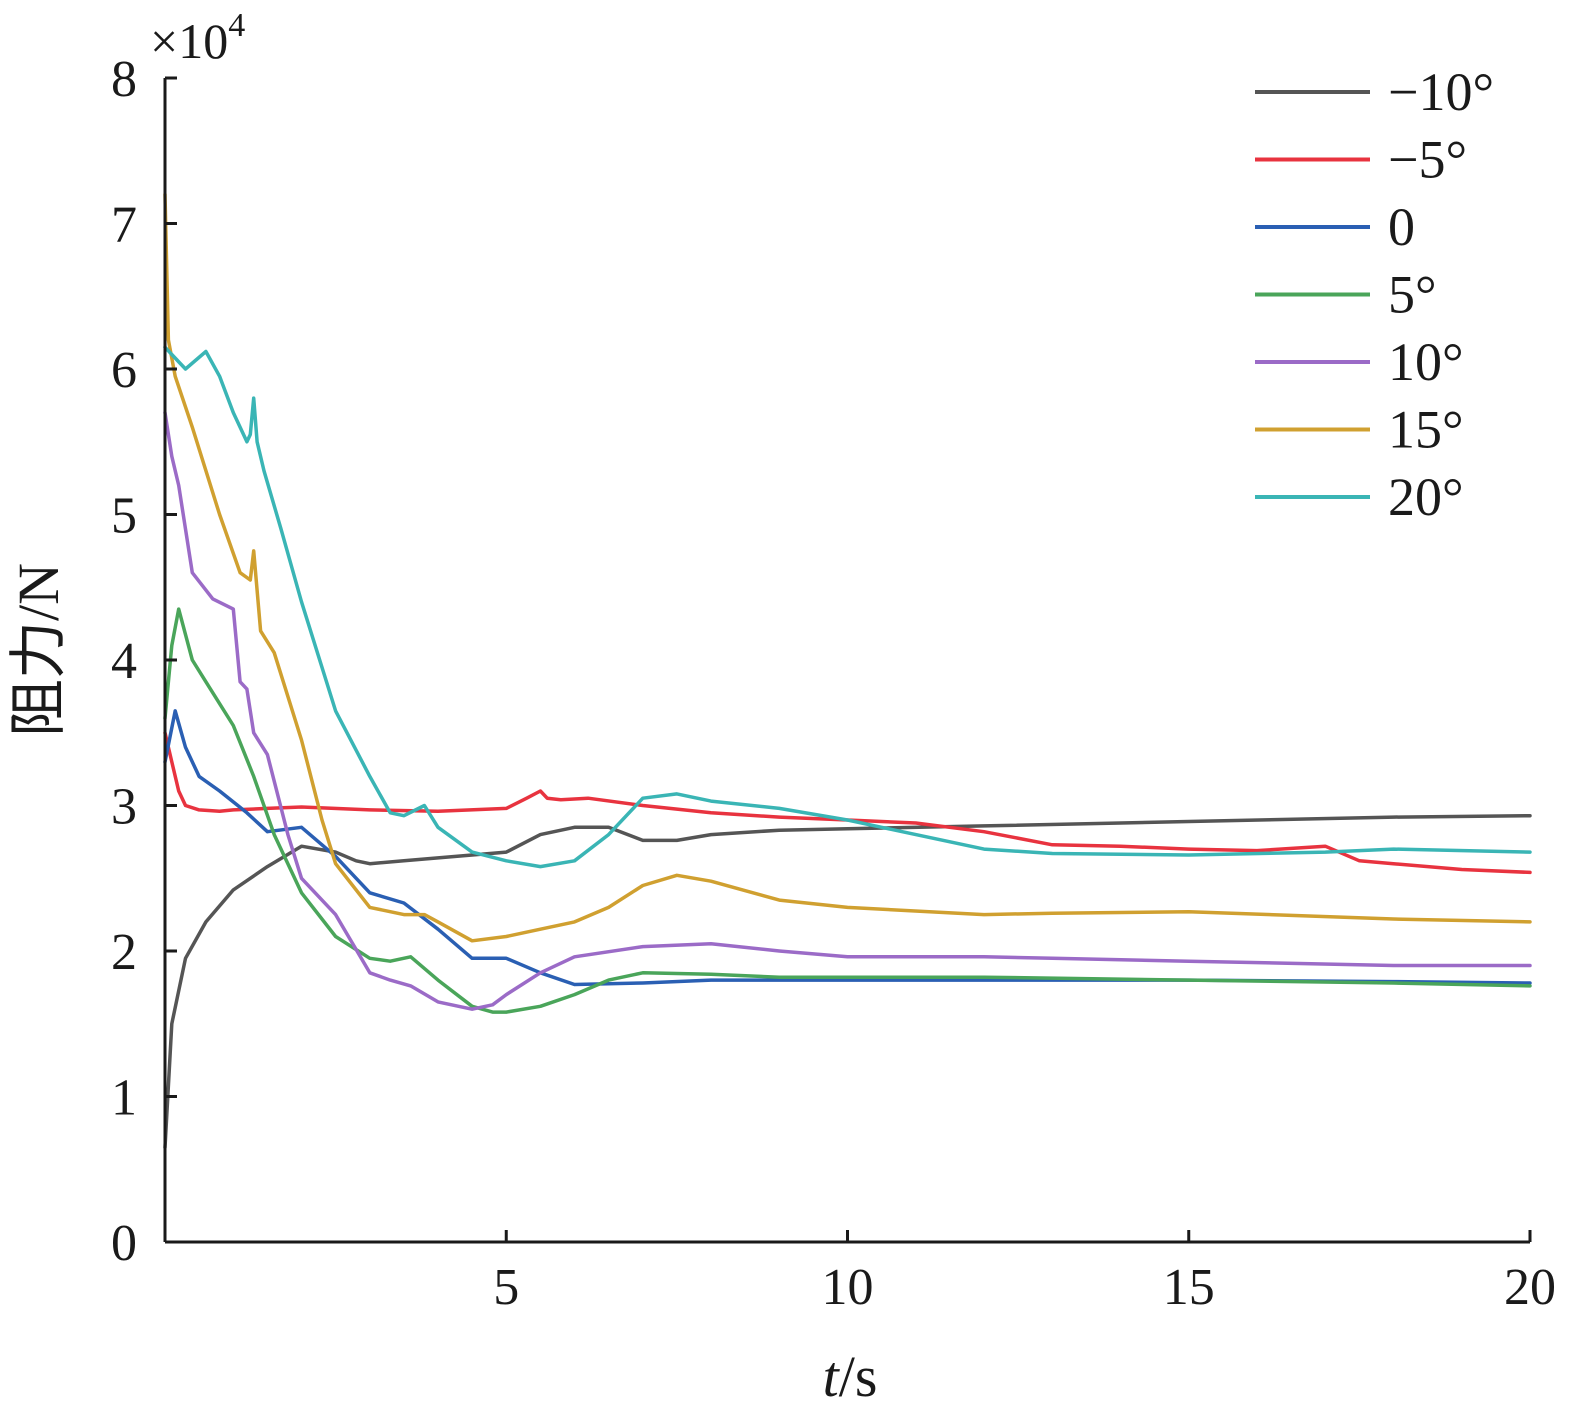 The image size is (1570, 1406). I want to click on y-axis-multiplier: ×10⁴, so click(197, 38).